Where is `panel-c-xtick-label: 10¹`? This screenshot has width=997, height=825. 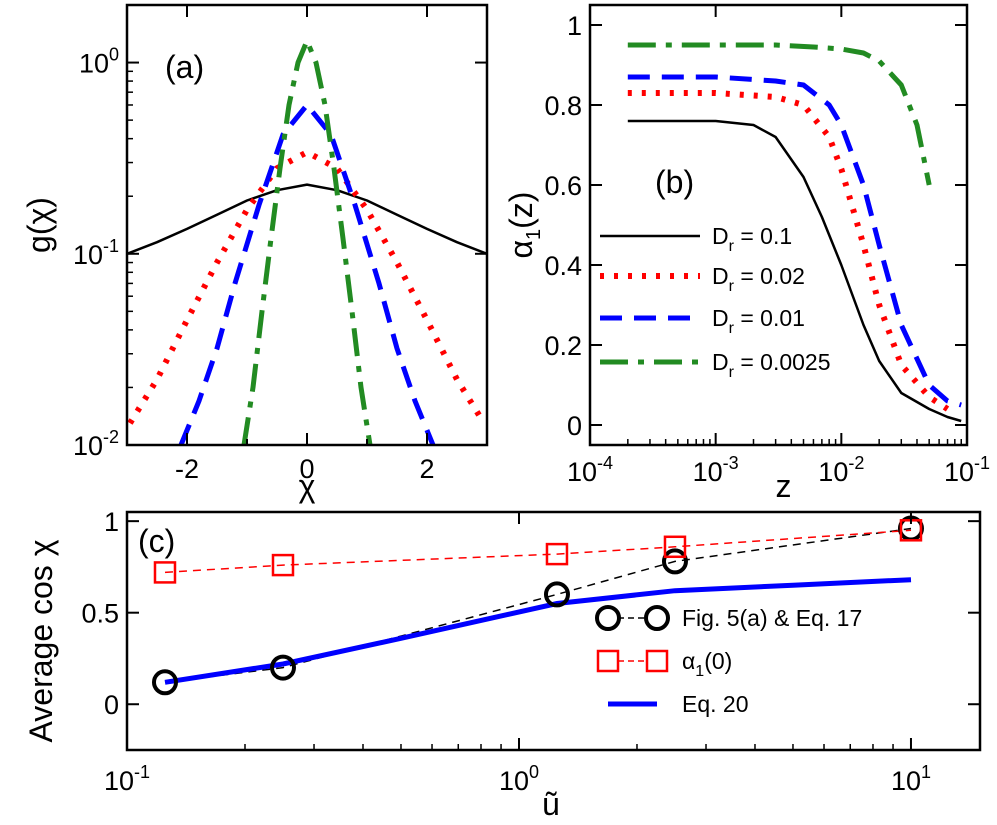 panel-c-xtick-label: 10¹ is located at coordinates (911, 779).